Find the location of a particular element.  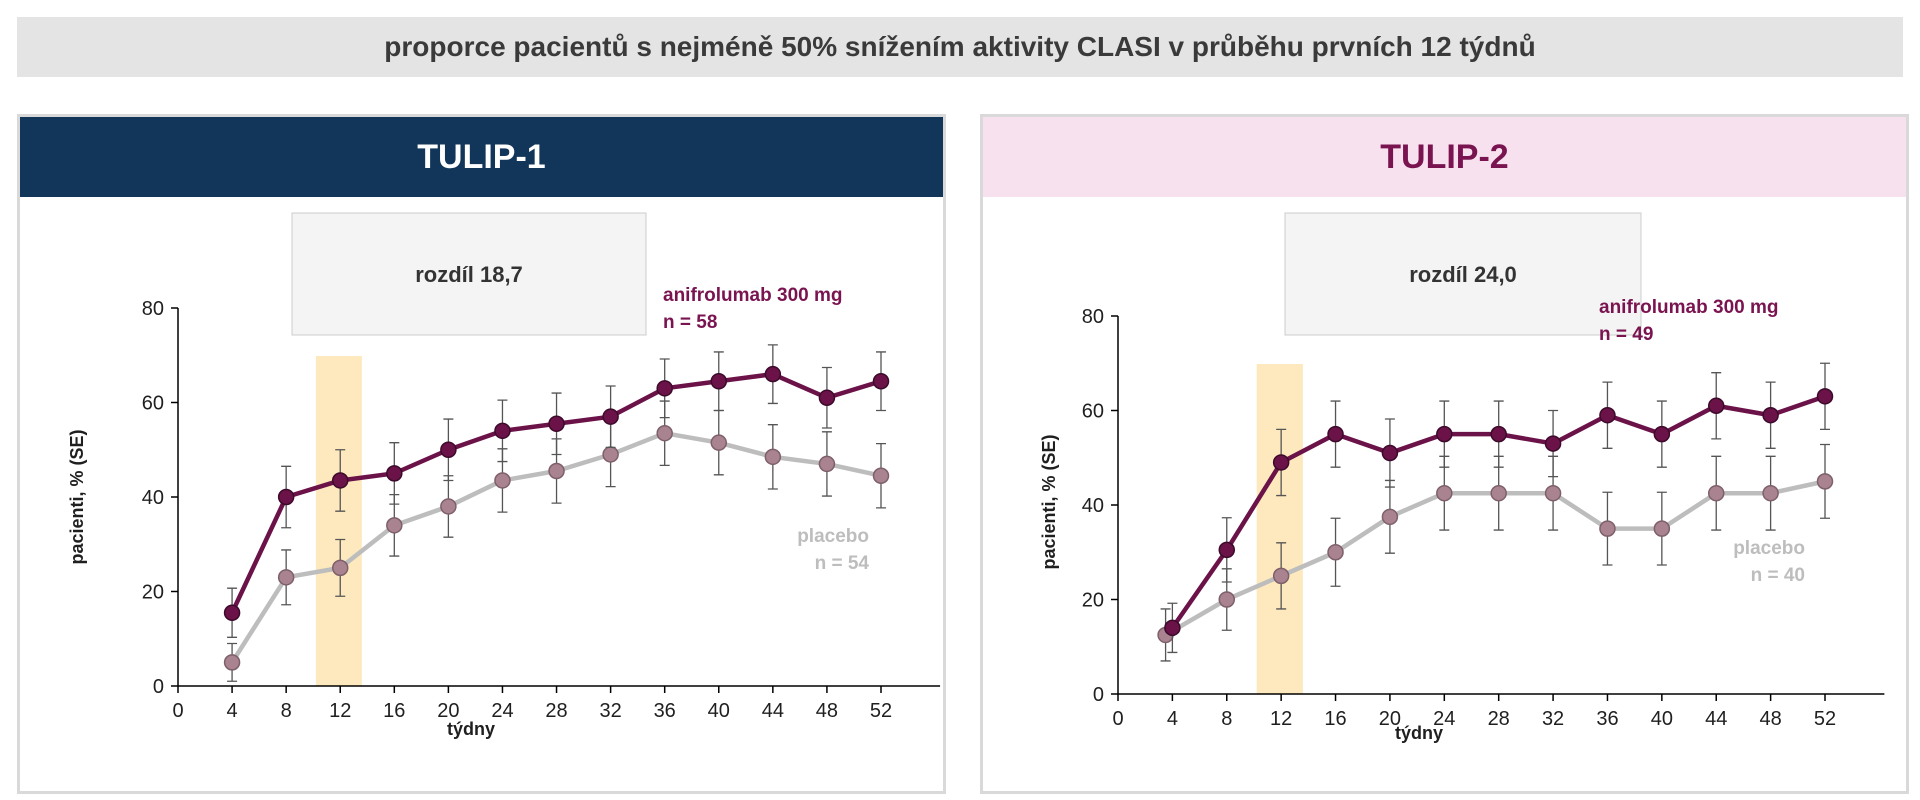

series-n-placebo: n = 54 is located at coordinates (842, 563).